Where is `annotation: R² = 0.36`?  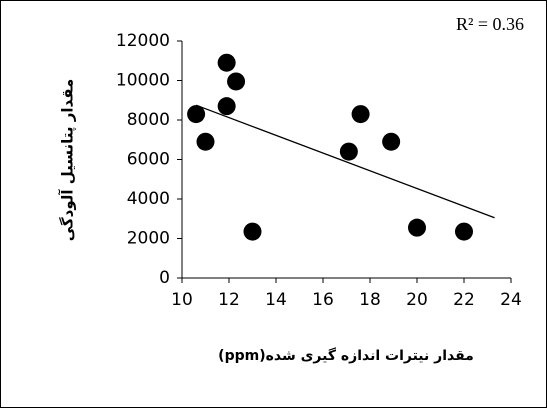 annotation: R² = 0.36 is located at coordinates (490, 24).